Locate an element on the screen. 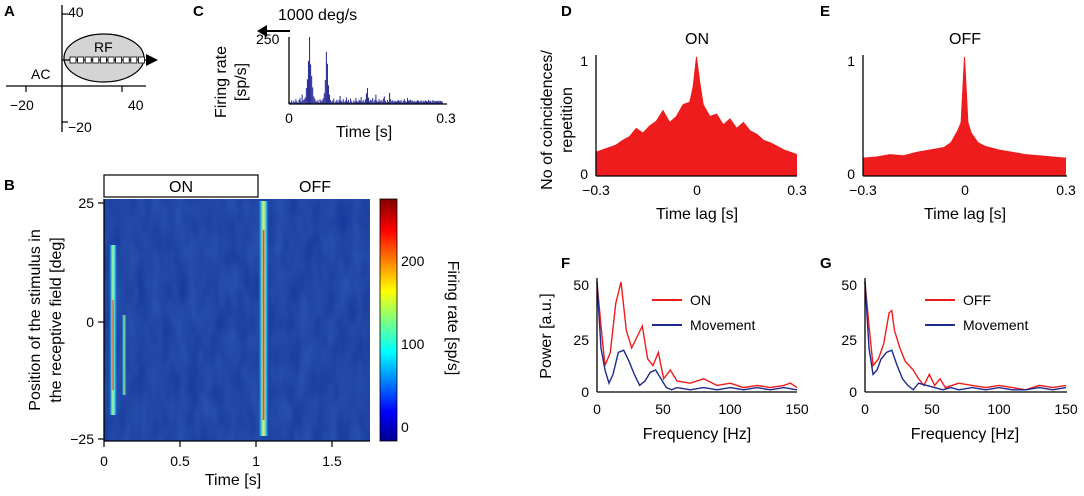 This screenshot has height=496, width=1084. chart-f-ylabel: Power [a.u.] is located at coordinates (546, 335).